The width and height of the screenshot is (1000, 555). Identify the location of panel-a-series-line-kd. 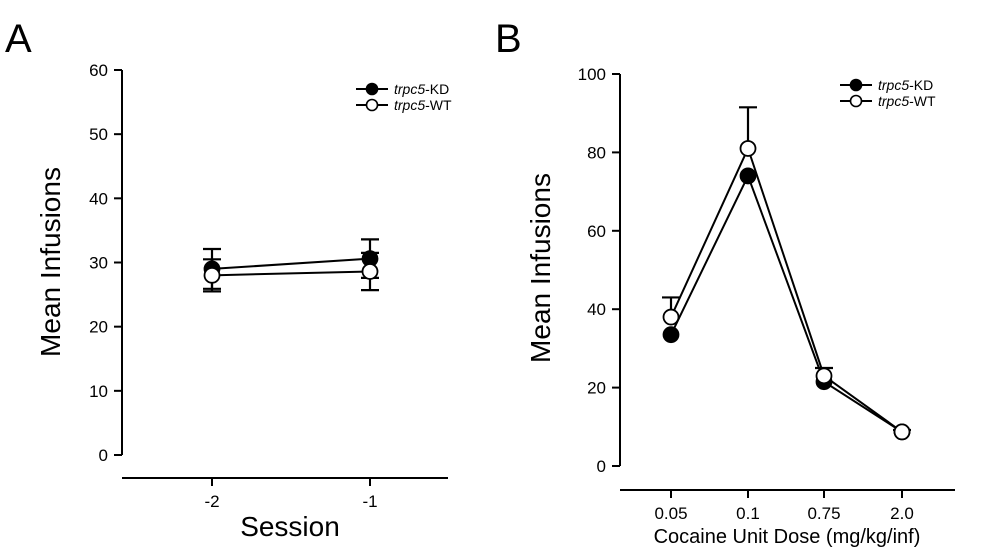
(291, 263).